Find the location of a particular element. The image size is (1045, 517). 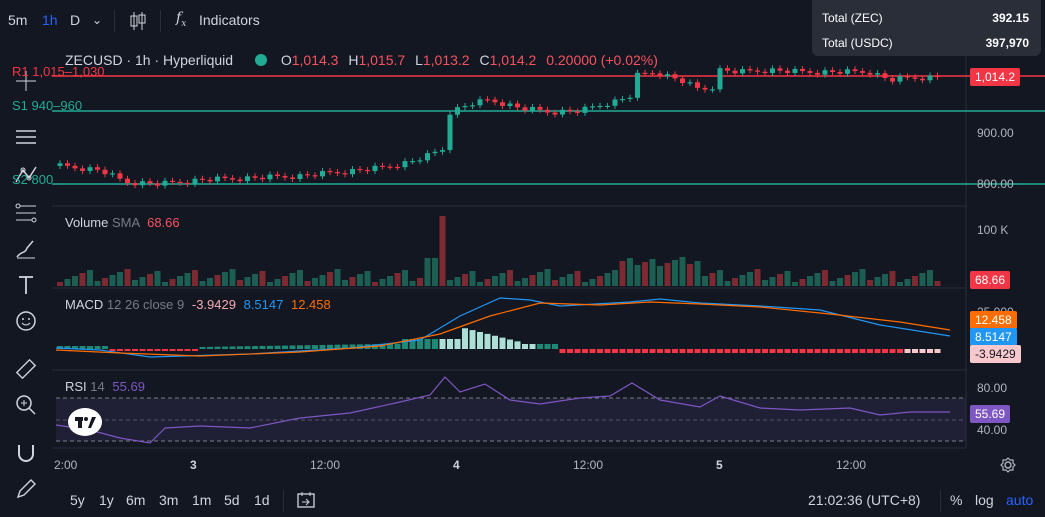

text-tool-icon is located at coordinates (26, 285).